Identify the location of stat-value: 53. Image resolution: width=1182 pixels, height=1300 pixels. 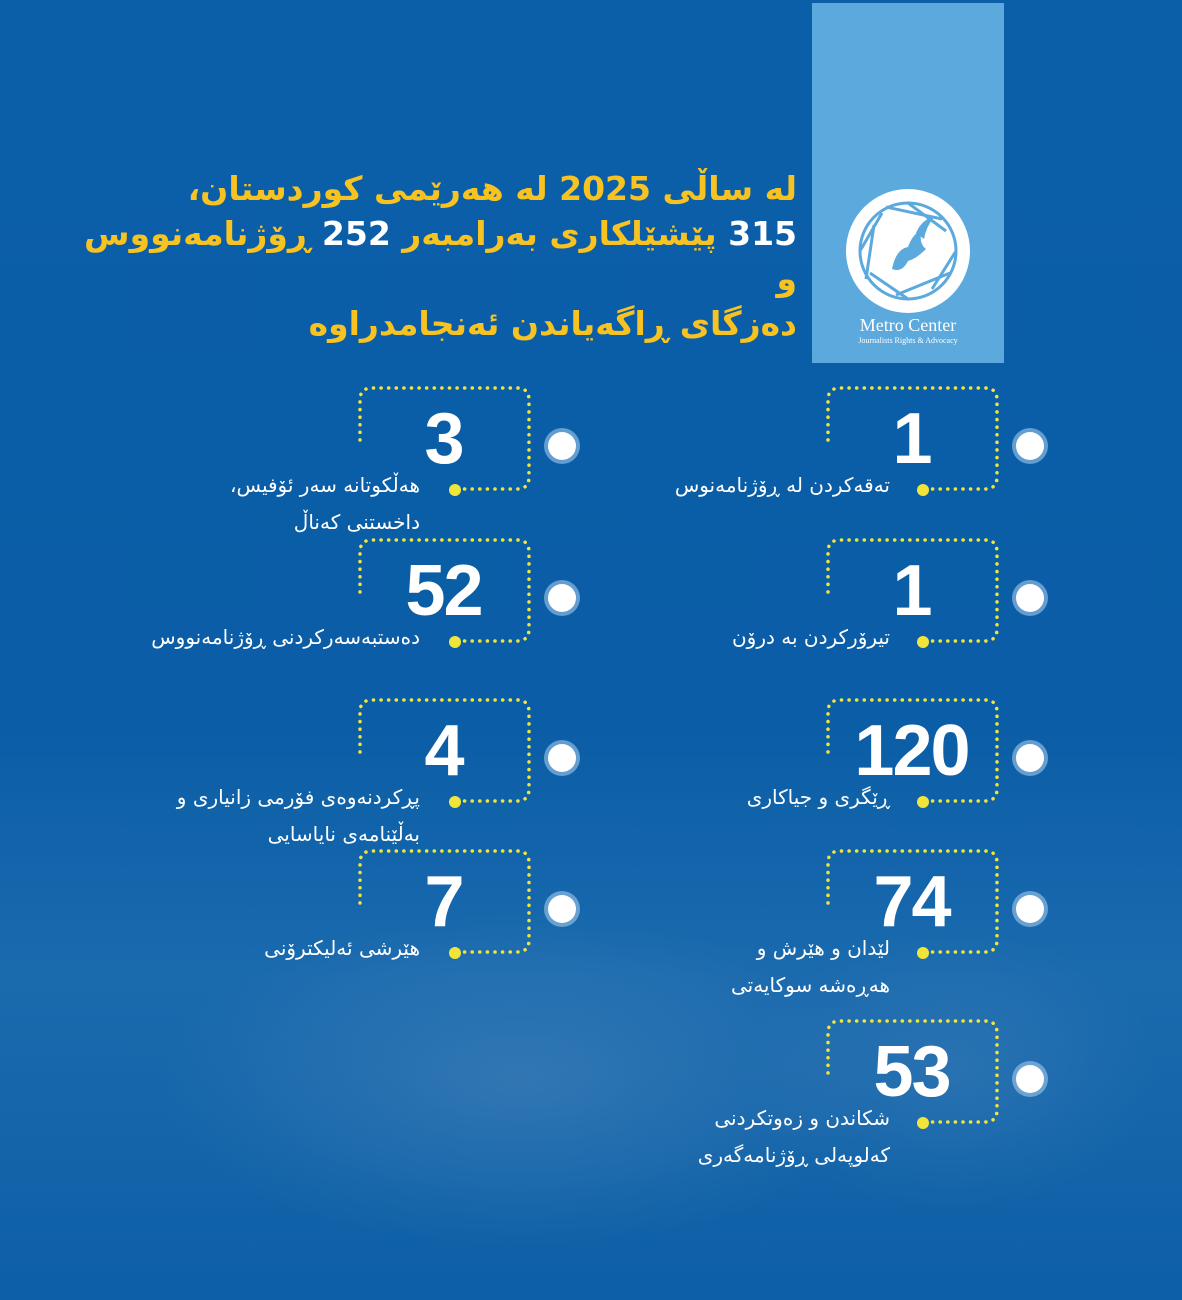
(912, 1072).